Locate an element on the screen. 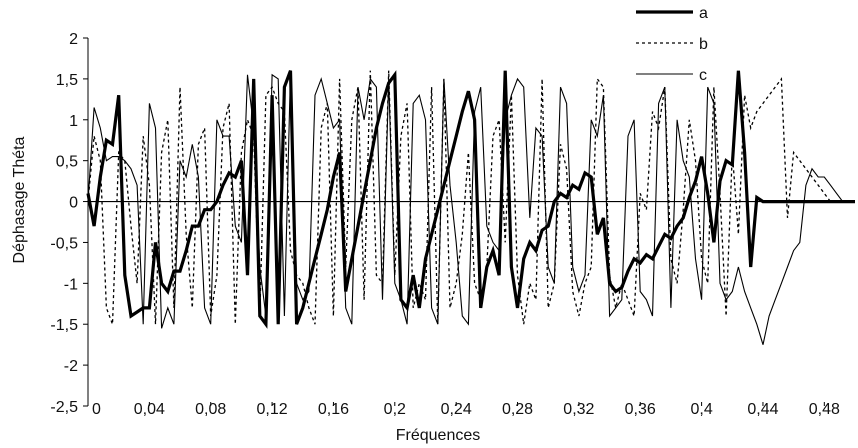 Image resolution: width=858 pixels, height=448 pixels. x-tick-label: 0,44 is located at coordinates (762, 409).